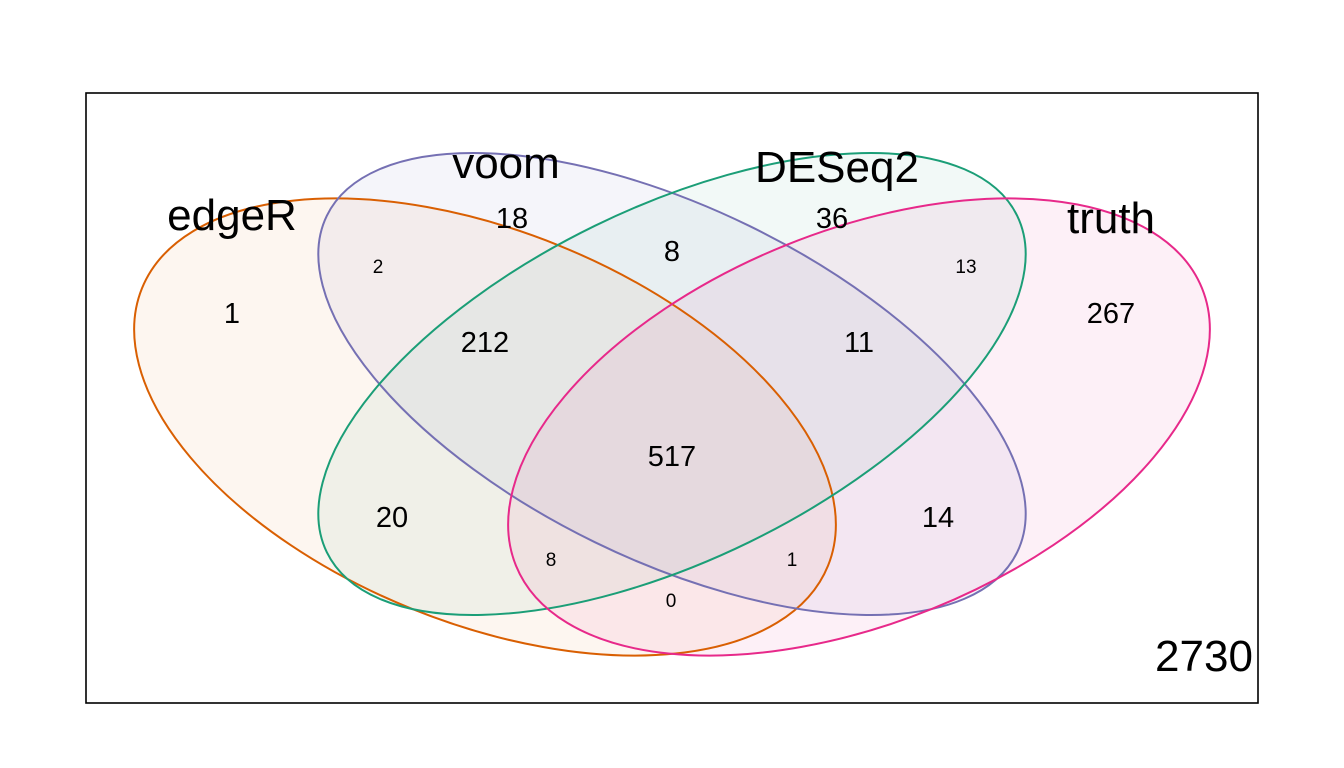 The height and width of the screenshot is (768, 1344). I want to click on set-label-edgeR: edgeR, so click(232, 215).